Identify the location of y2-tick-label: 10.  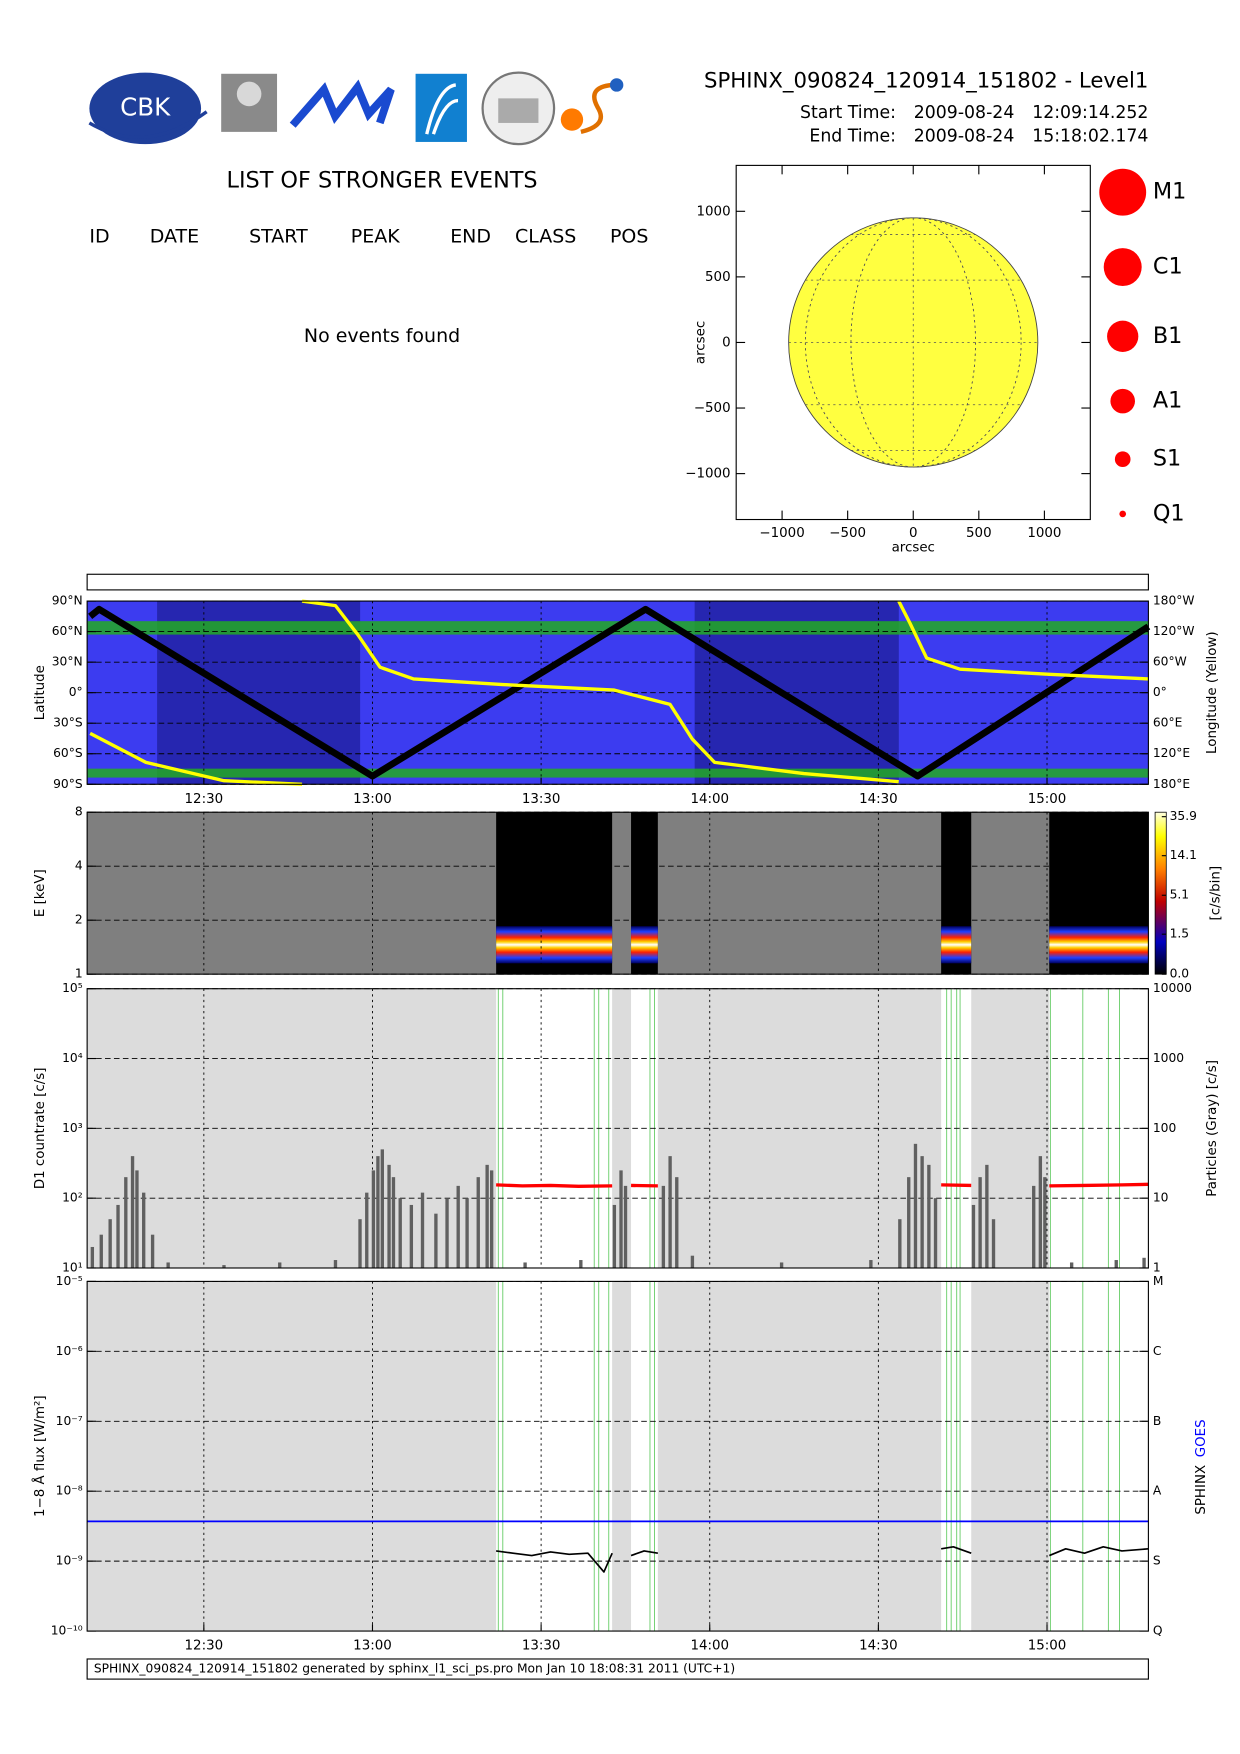
(1161, 1198).